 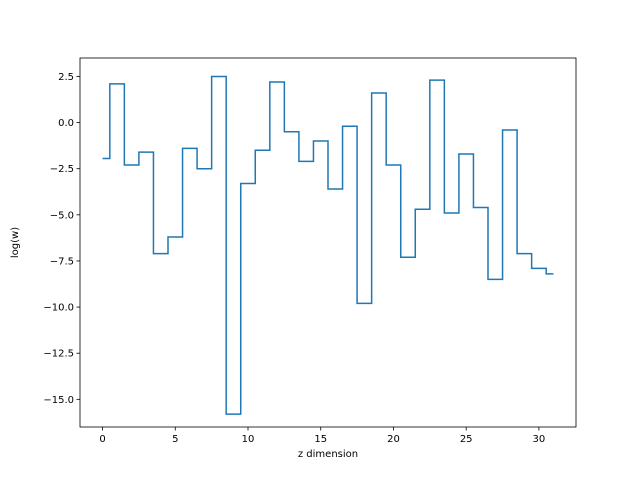 What do you see at coordinates (328, 454) in the screenshot?
I see `x-axis-label: z dimension` at bounding box center [328, 454].